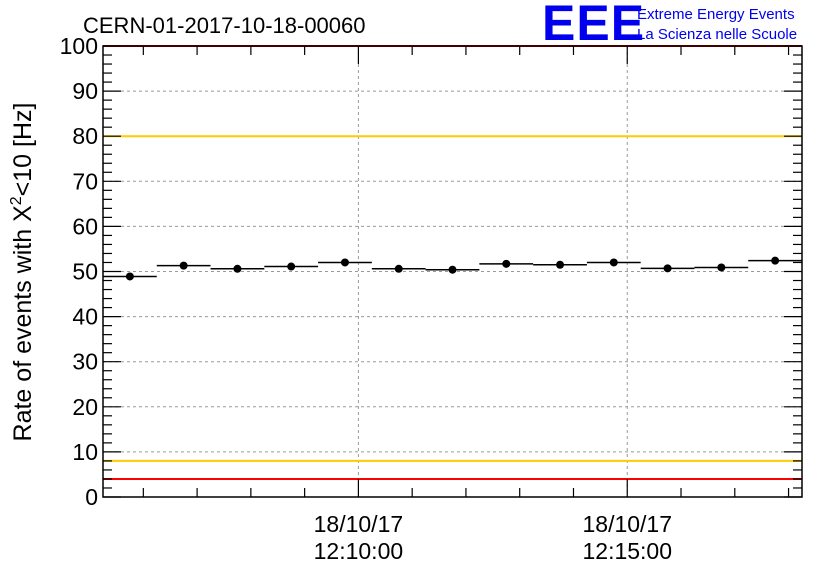 Image resolution: width=836 pixels, height=572 pixels. Describe the element at coordinates (85, 226) in the screenshot. I see `y-tick-label: 60` at that location.